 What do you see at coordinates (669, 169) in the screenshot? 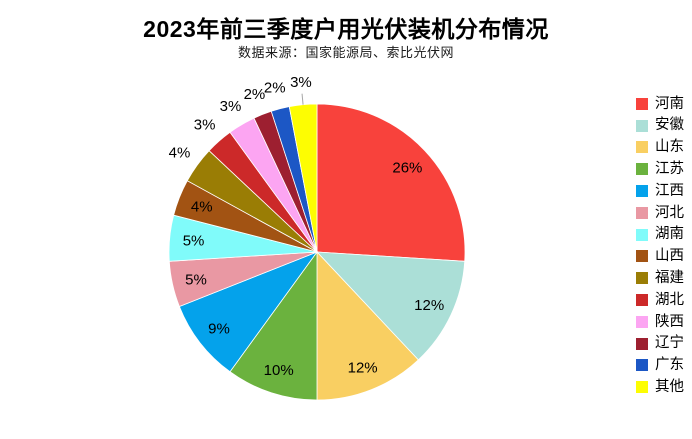
I see `legend-label: 江苏` at bounding box center [669, 169].